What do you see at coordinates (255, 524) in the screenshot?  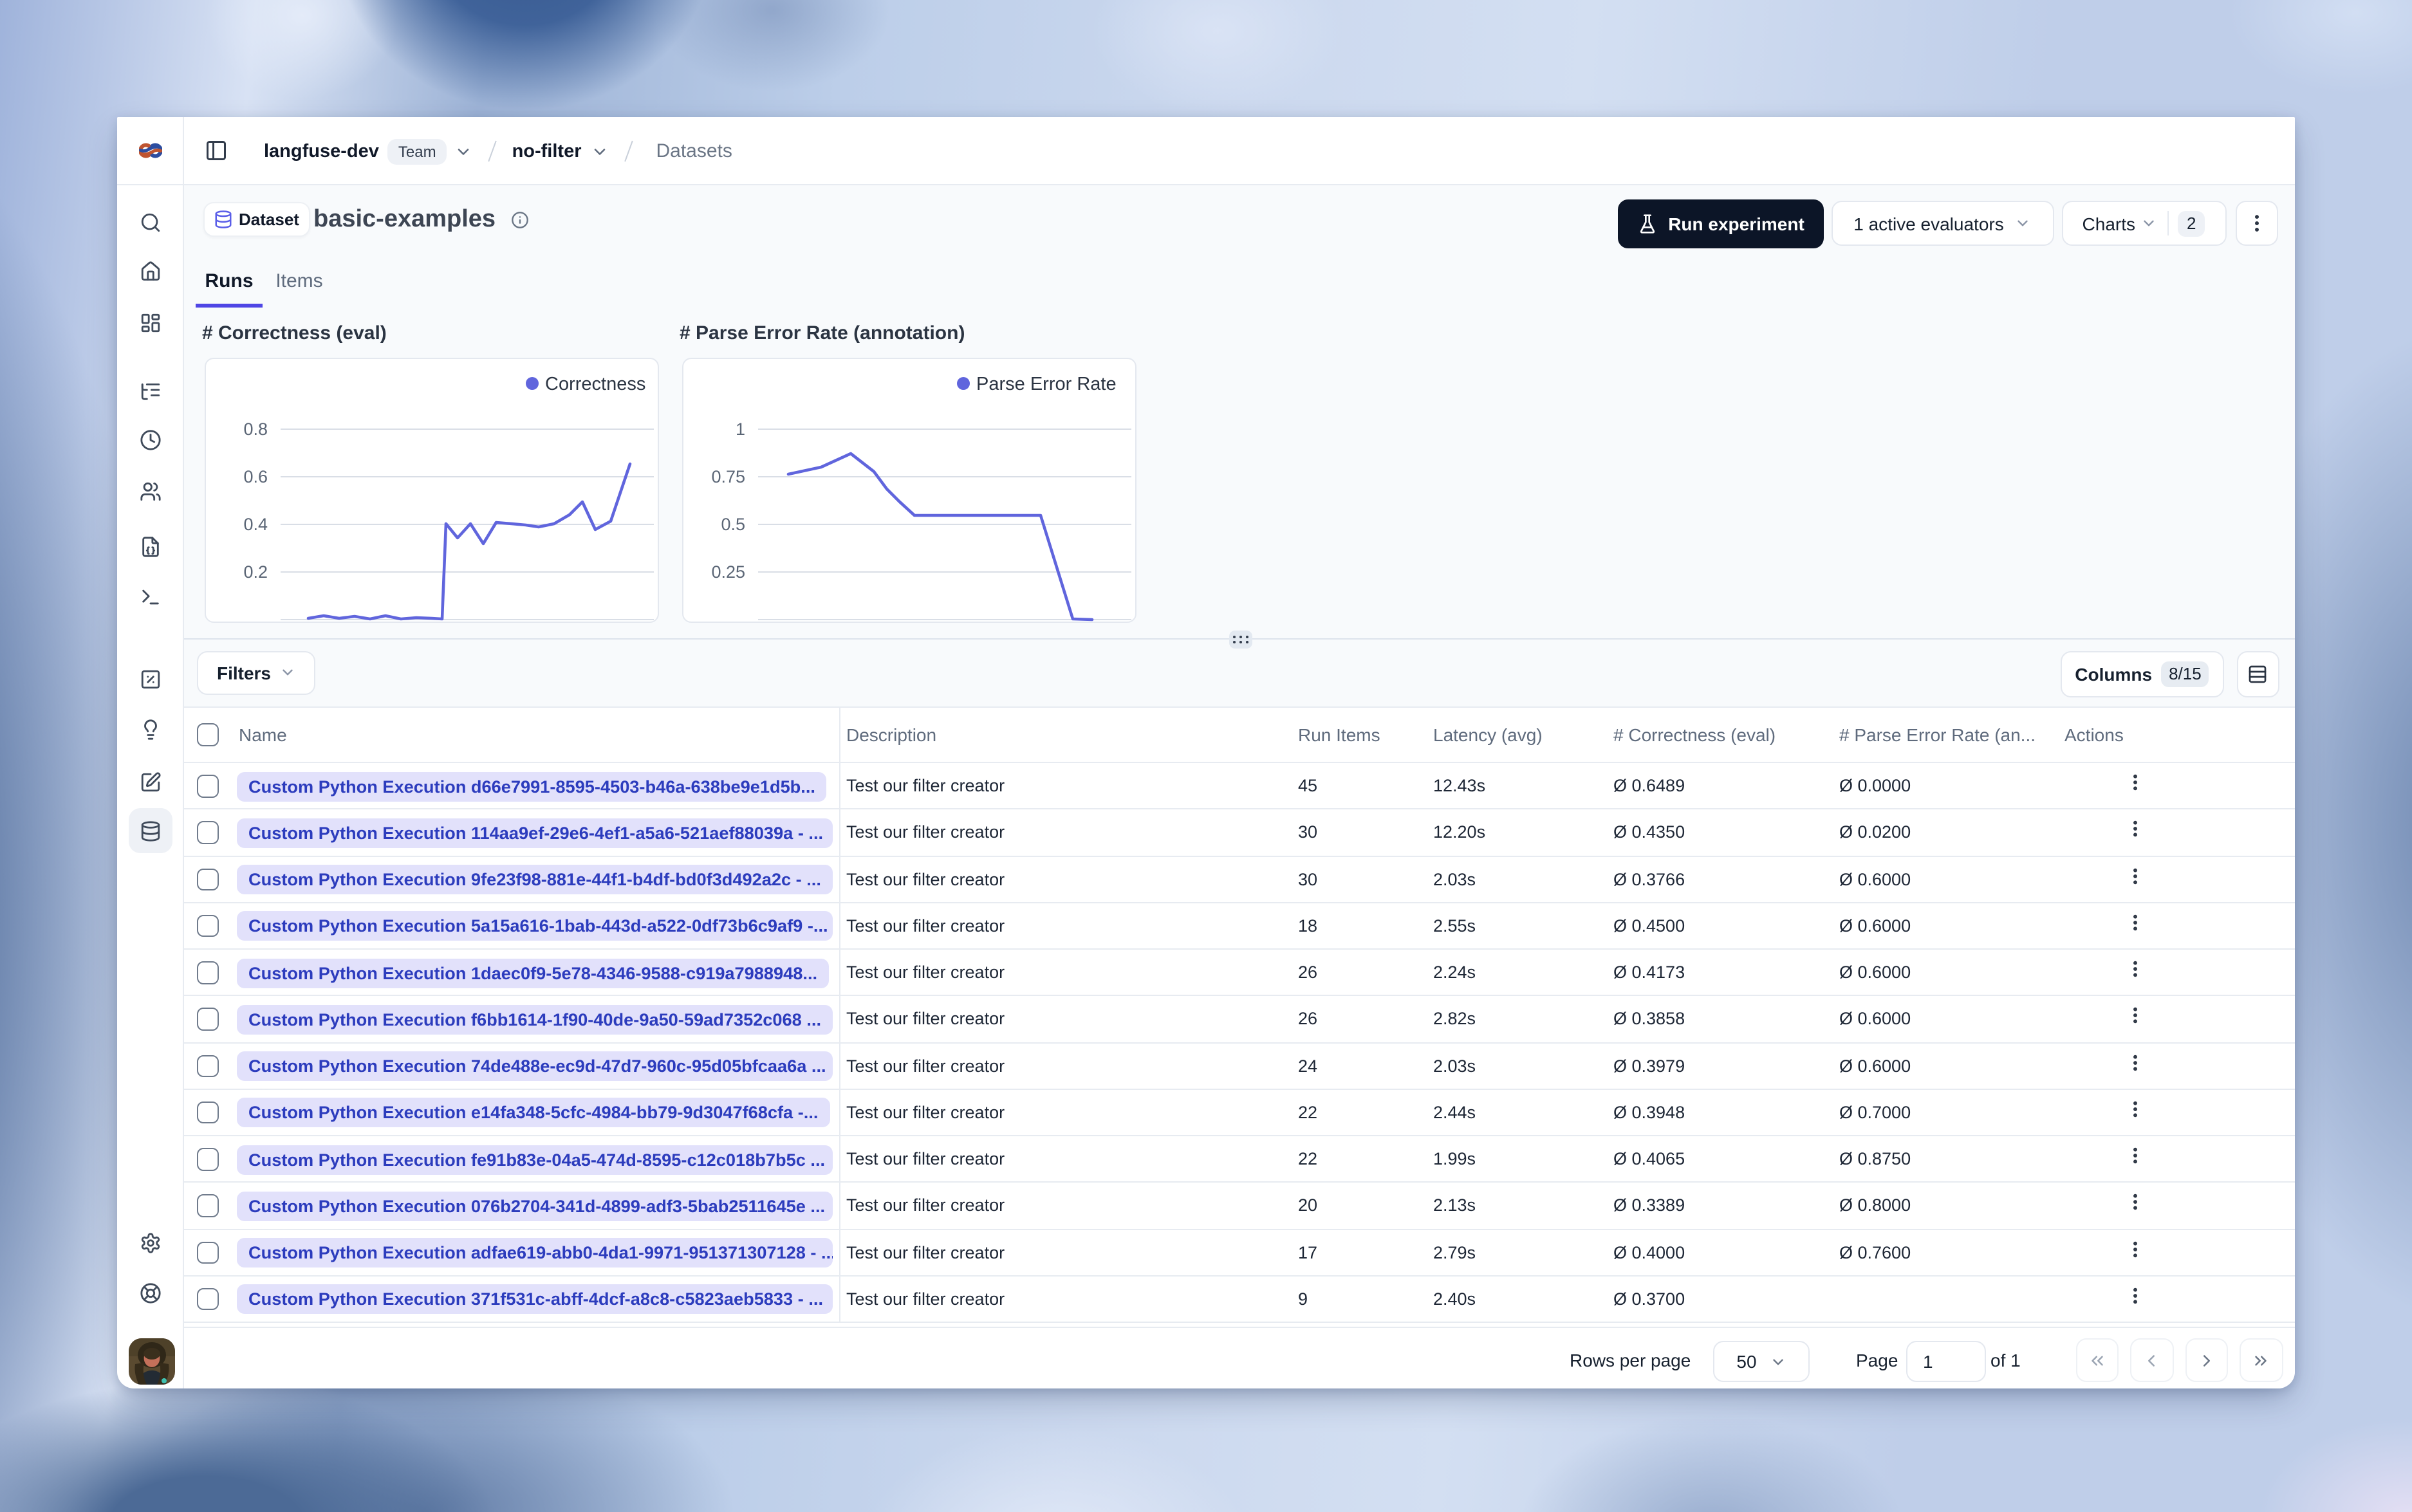 I see `svg-text: 0.4` at bounding box center [255, 524].